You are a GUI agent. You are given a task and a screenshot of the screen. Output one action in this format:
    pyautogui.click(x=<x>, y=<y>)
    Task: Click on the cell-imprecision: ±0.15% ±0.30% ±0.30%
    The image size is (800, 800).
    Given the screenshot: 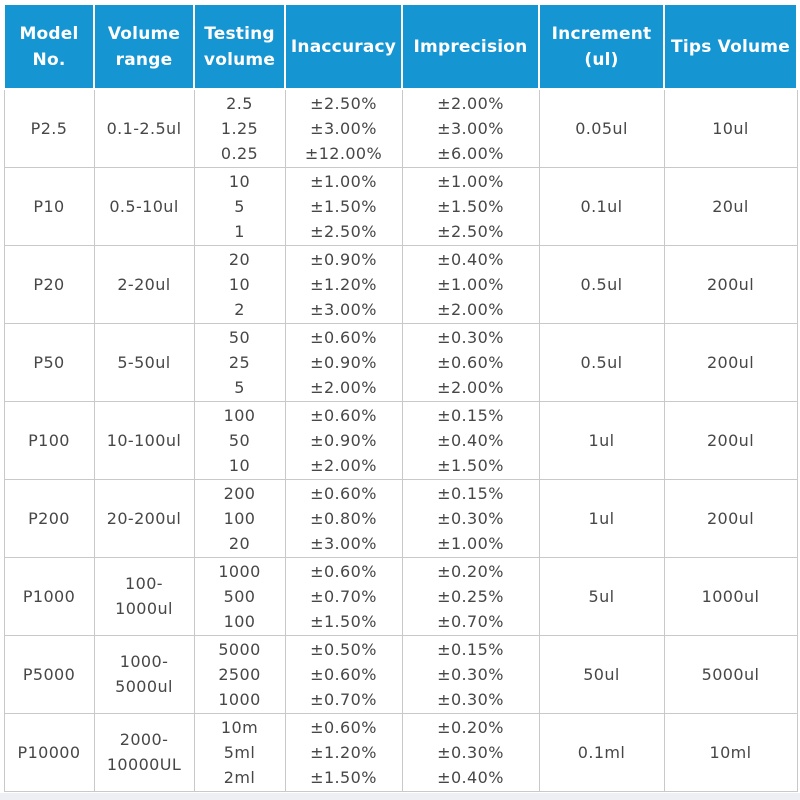 What is the action you would take?
    pyautogui.click(x=470, y=674)
    